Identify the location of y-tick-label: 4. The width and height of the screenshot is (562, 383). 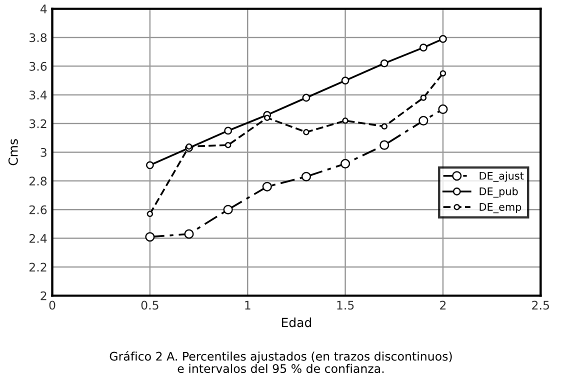
(43, 9).